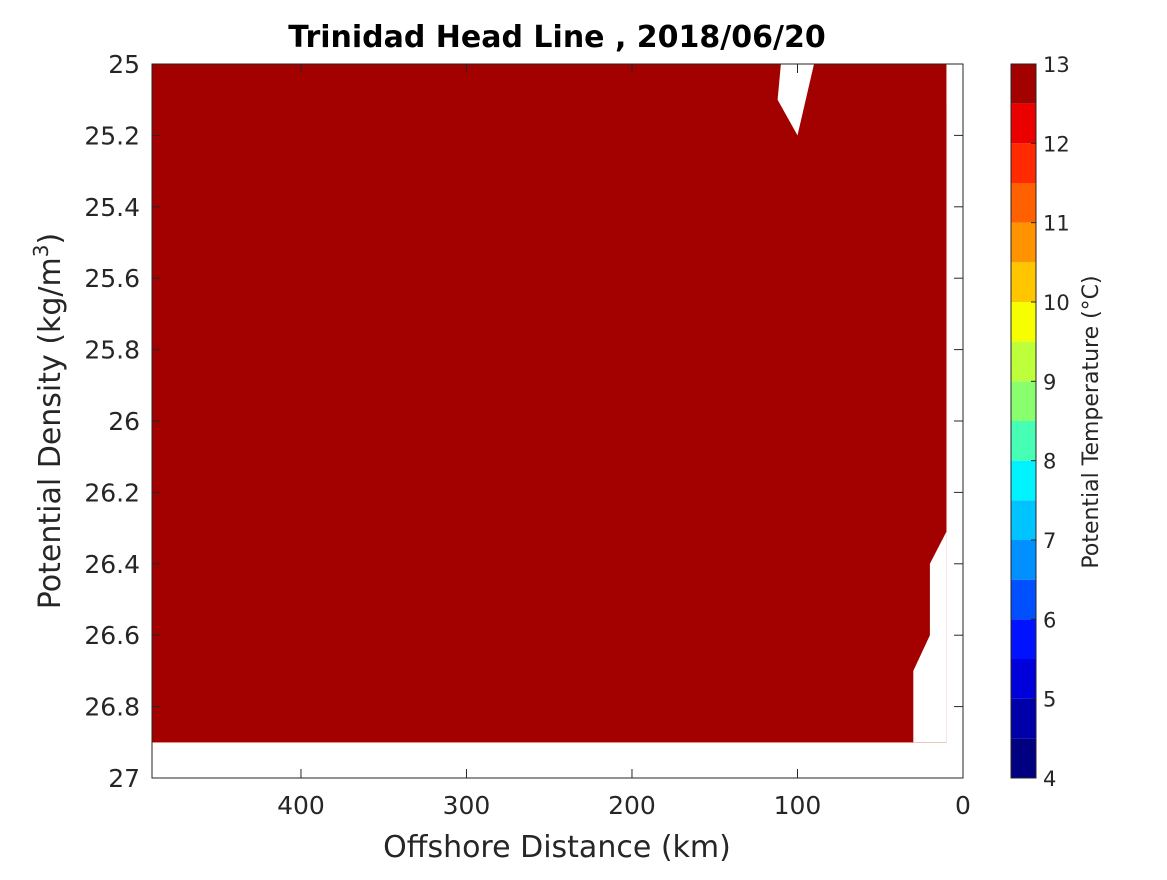  What do you see at coordinates (963, 805) in the screenshot?
I see `x-tick-label: 0` at bounding box center [963, 805].